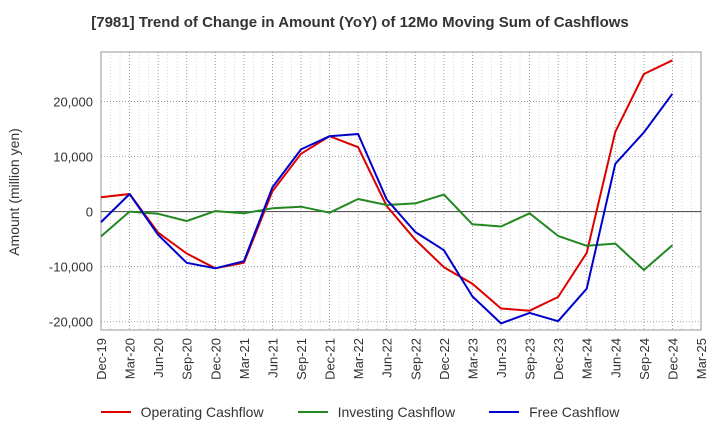 This screenshot has height=440, width=720. What do you see at coordinates (587, 358) in the screenshot?
I see `x-tick-label: Mar-24` at bounding box center [587, 358].